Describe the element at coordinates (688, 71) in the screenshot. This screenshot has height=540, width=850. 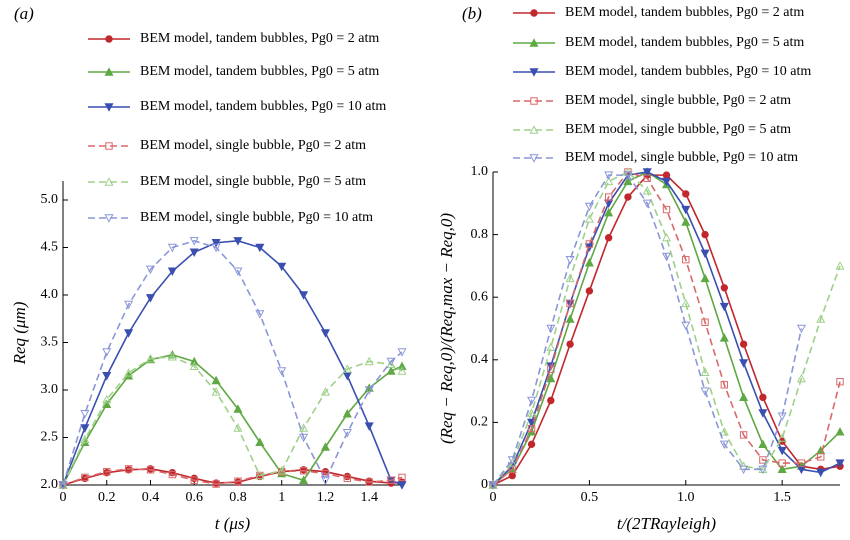
I see `legend-label: BEM model, tandem bubbles, Pg0 = 10 atm` at that location.